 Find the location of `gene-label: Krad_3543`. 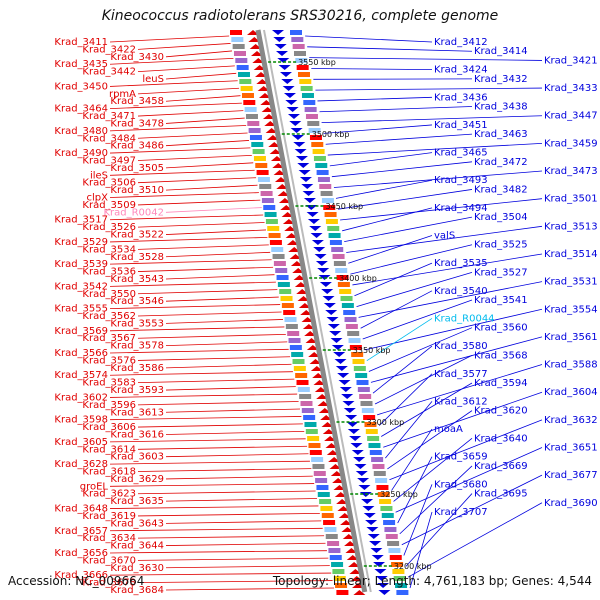

gene-label: Krad_3543 is located at coordinates (137, 279).